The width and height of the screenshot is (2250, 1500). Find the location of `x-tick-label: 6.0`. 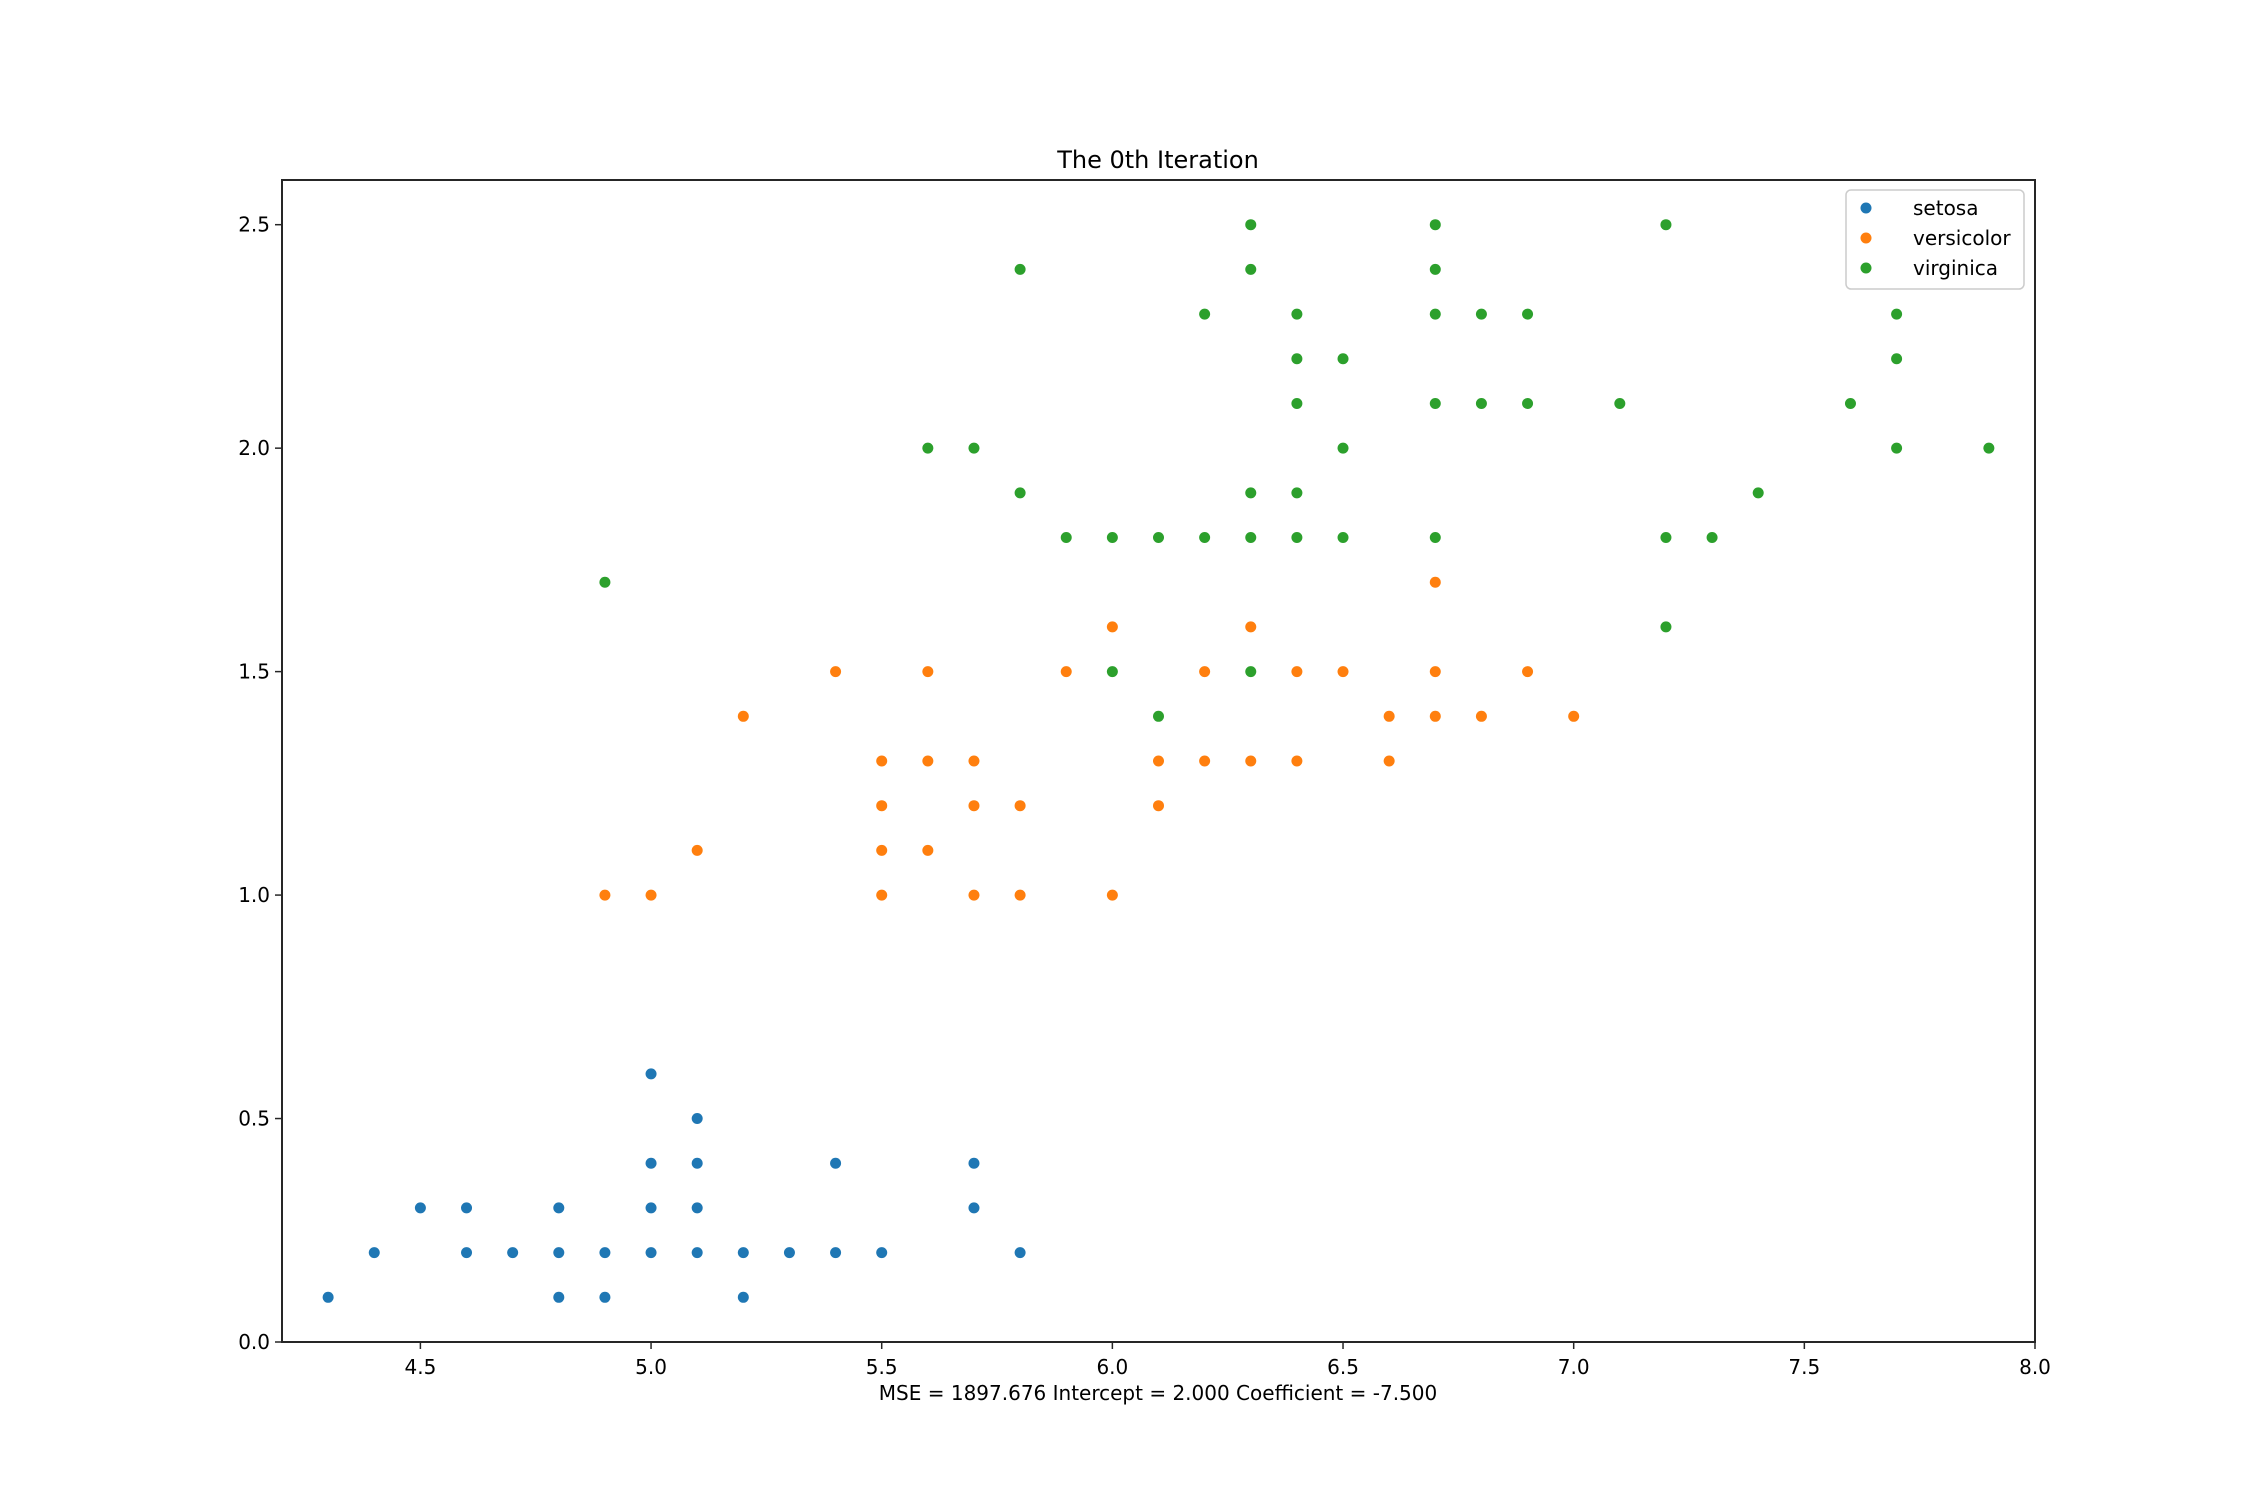

x-tick-label: 6.0 is located at coordinates (1112, 1367).